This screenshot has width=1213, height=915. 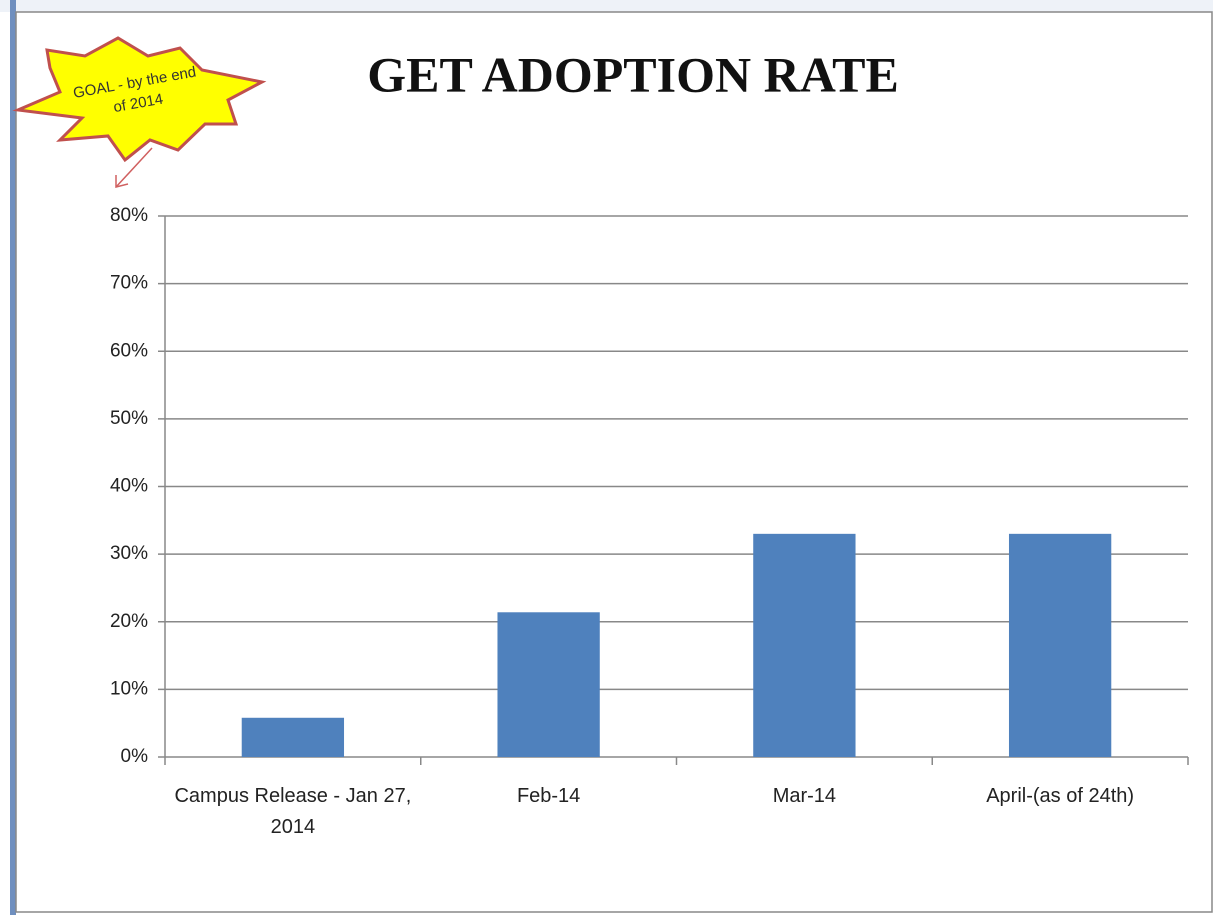 I want to click on y-tick-label: 0%, so click(x=135, y=756).